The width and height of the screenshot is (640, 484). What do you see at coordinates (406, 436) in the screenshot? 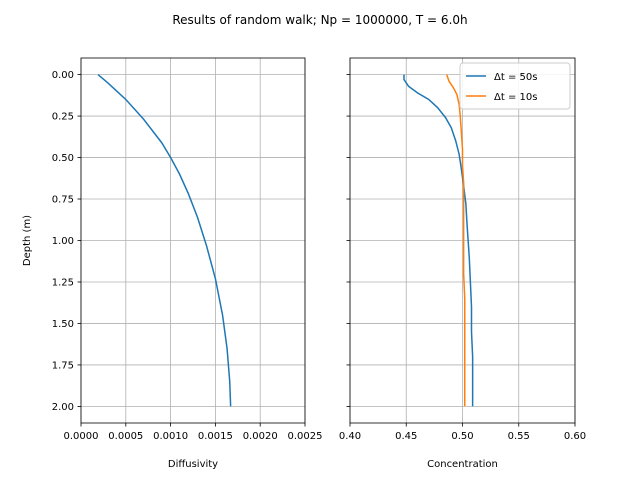
I see `x-tick-label: 0.45` at bounding box center [406, 436].